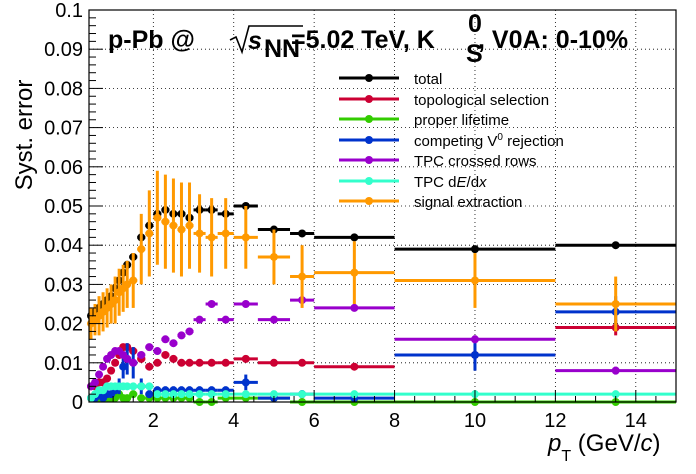 This screenshot has width=696, height=474. What do you see at coordinates (555, 421) in the screenshot?
I see `x-tick-label: 12` at bounding box center [555, 421].